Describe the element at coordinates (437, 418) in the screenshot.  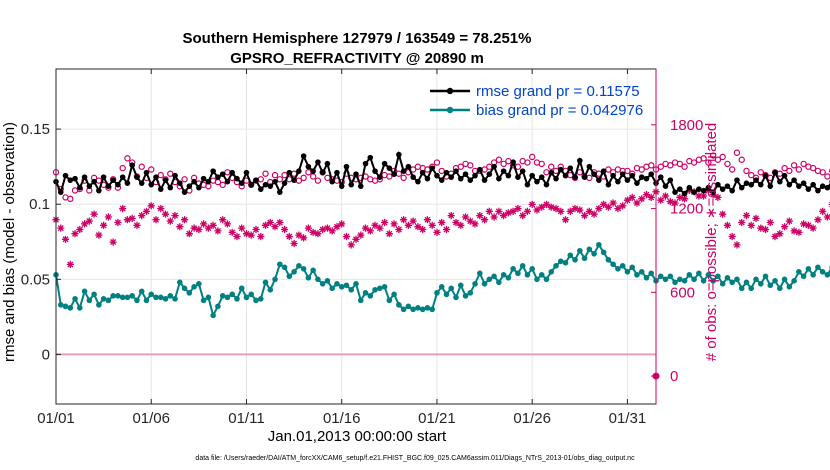
I see `x-tick-label: 01/21` at that location.